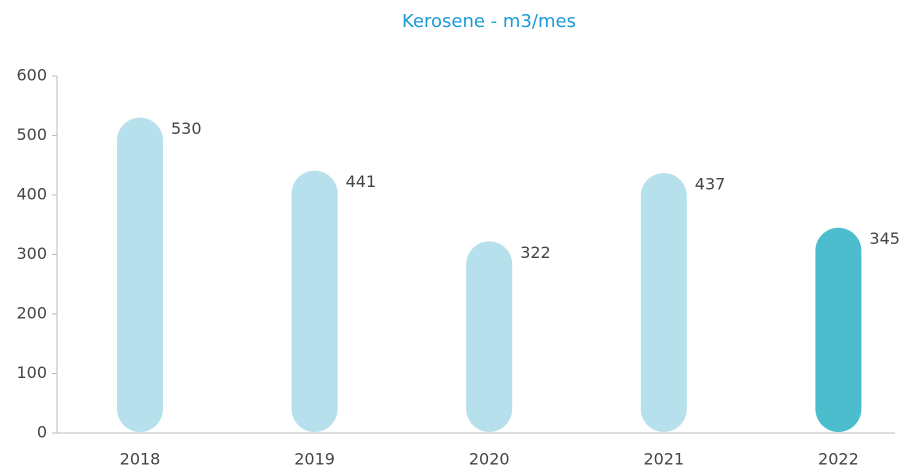  Describe the element at coordinates (663, 459) in the screenshot. I see `x-tick-label: 2021` at that location.